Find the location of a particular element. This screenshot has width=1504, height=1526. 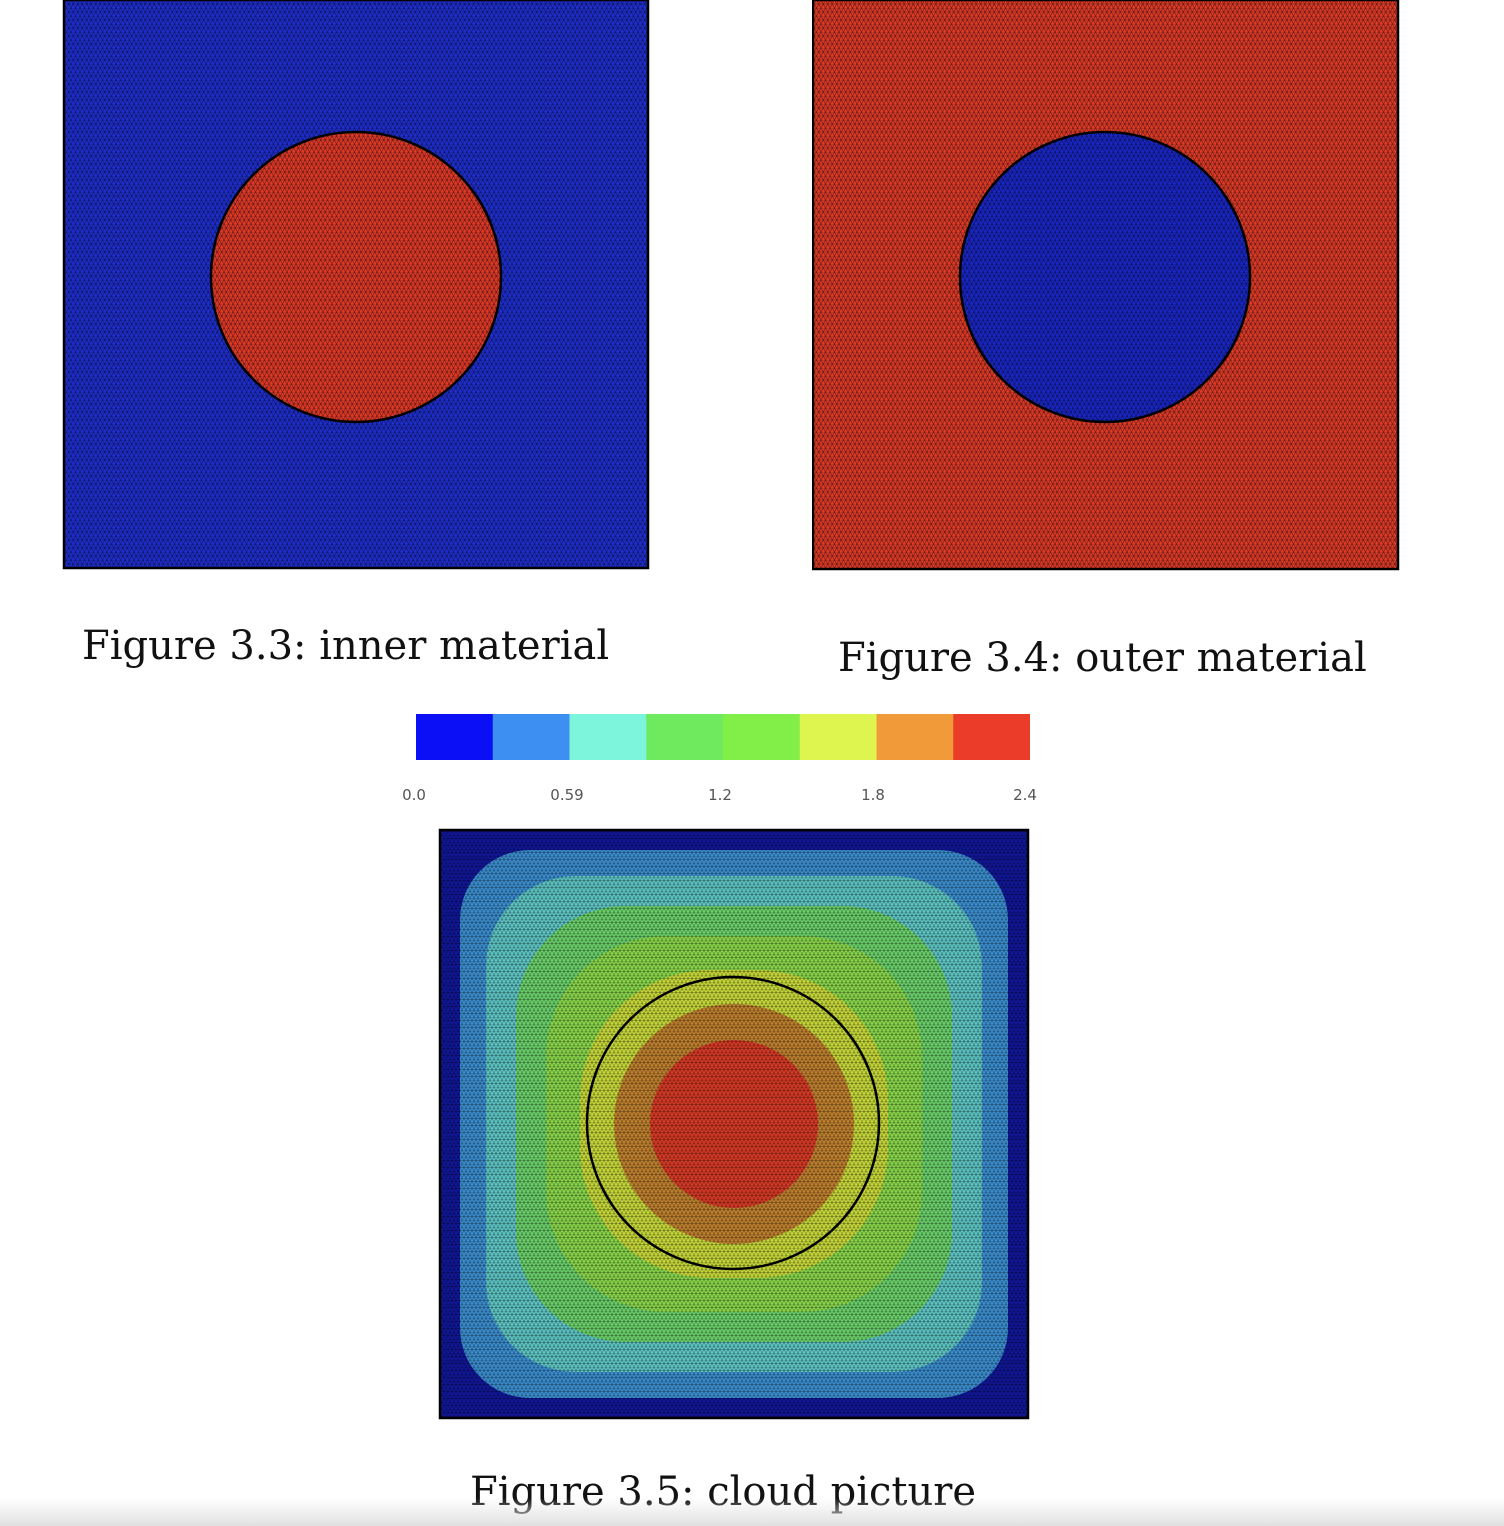

colorbar is located at coordinates (723, 737).